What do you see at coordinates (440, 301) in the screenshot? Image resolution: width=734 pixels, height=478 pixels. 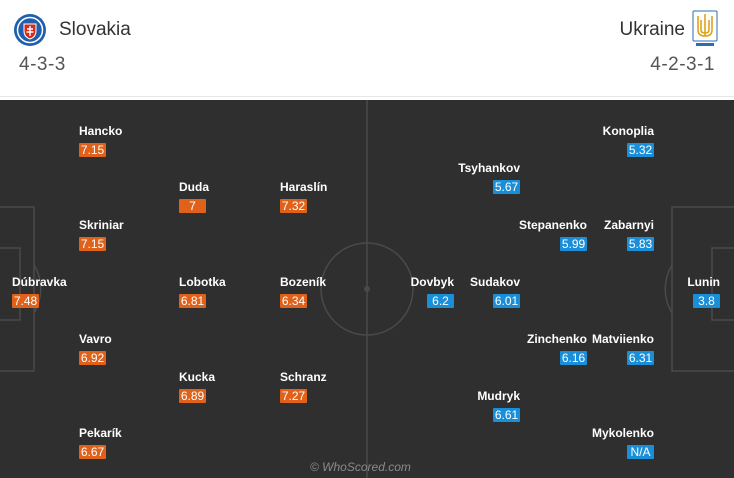 I see `player-rating: 6.2` at bounding box center [440, 301].